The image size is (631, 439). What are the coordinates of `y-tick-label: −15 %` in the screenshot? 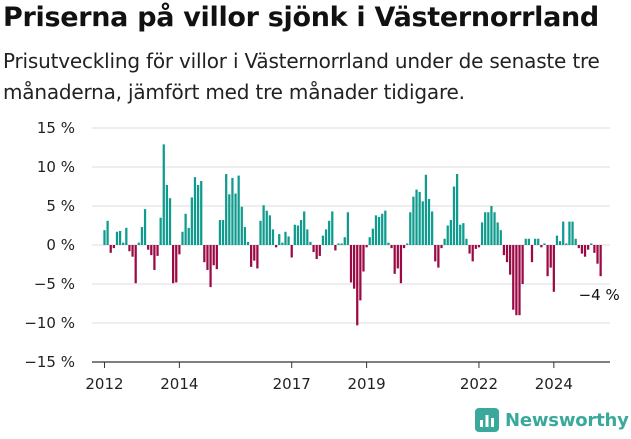 It's located at (49, 362).